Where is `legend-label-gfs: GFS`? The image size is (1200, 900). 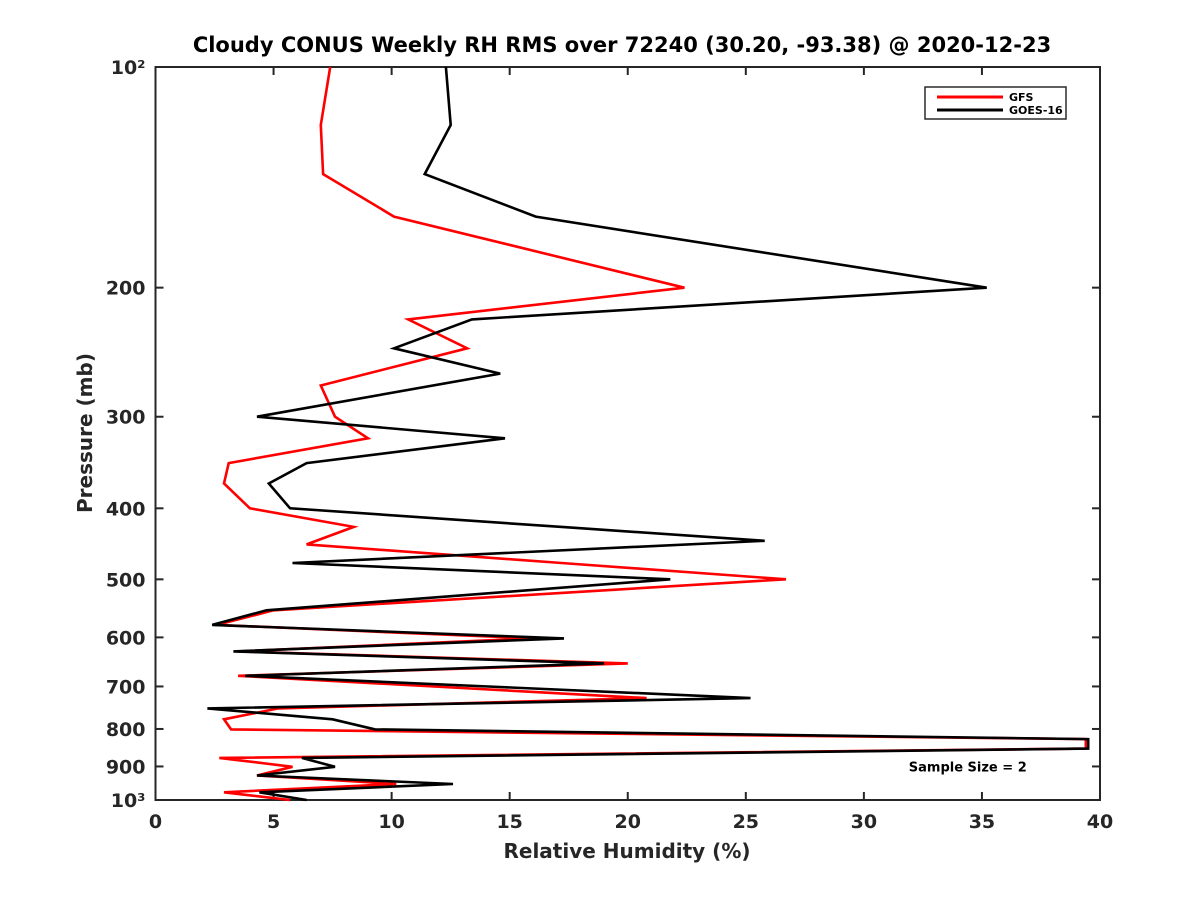 legend-label-gfs: GFS is located at coordinates (1021, 97).